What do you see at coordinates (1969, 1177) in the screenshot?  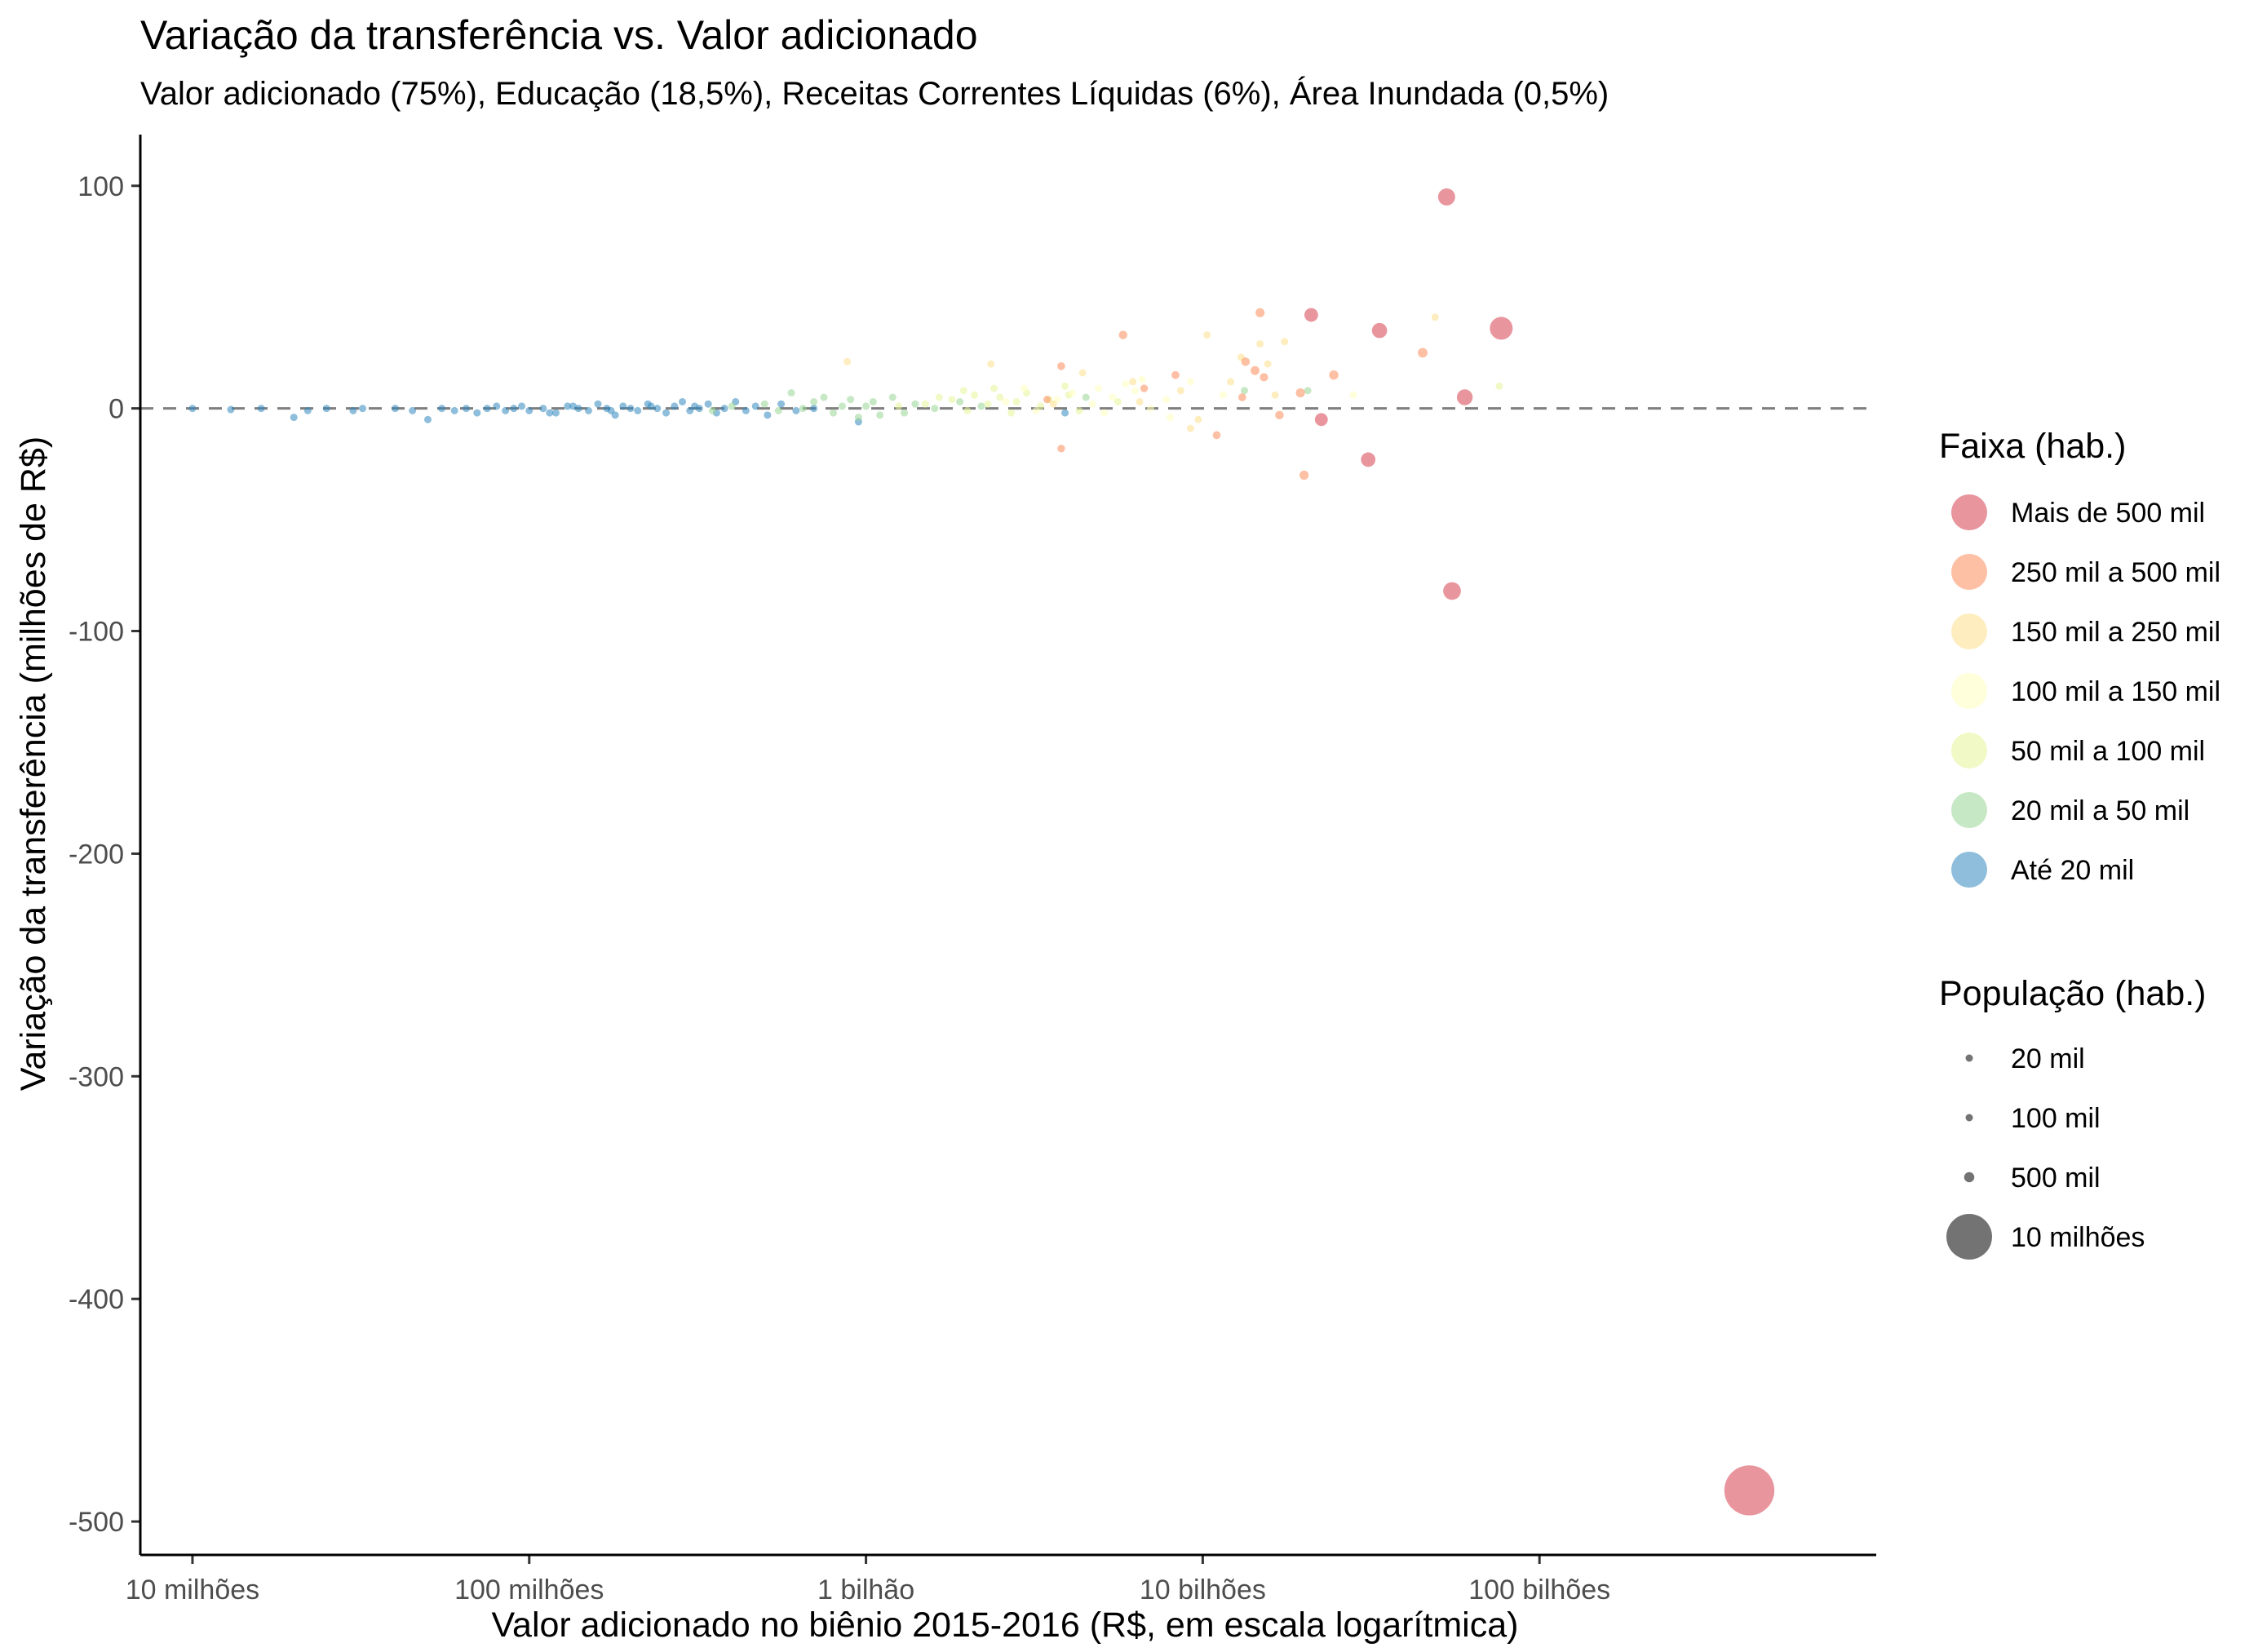 I see `legend-size-key` at bounding box center [1969, 1177].